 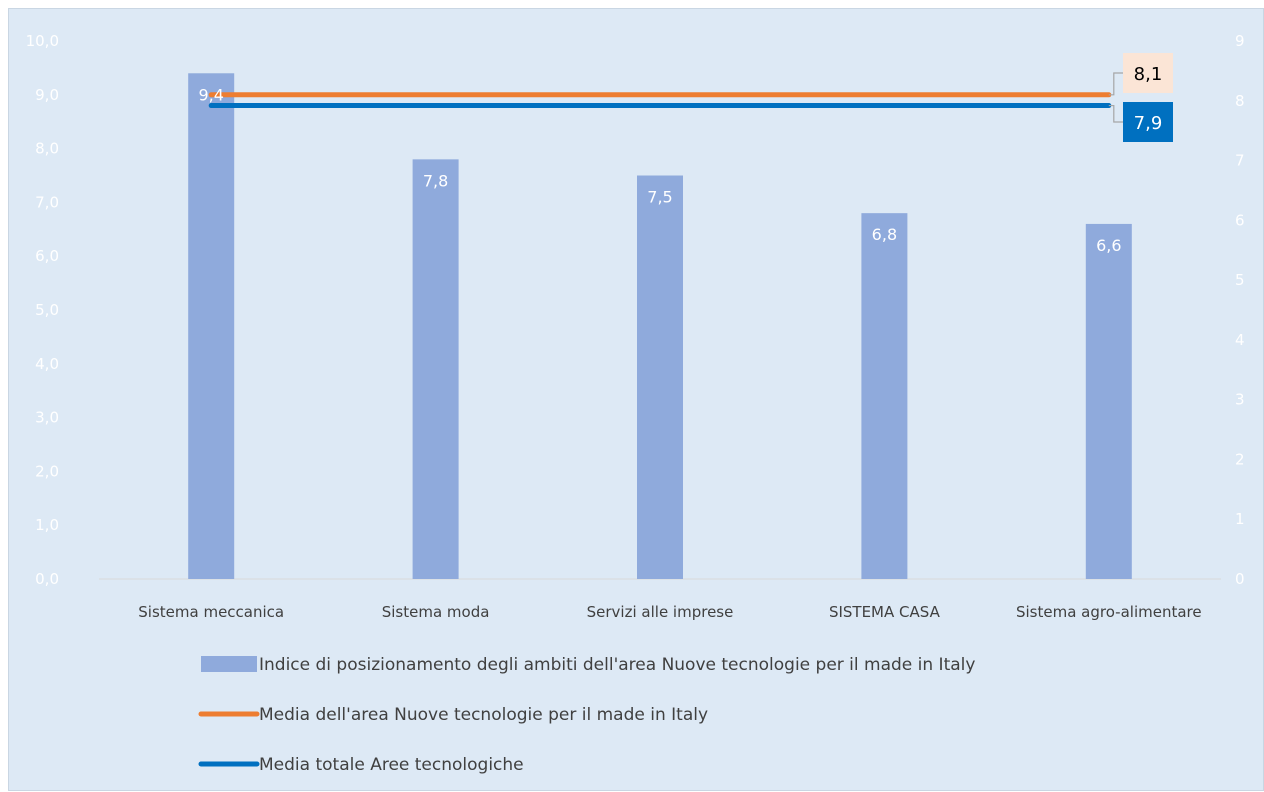 What do you see at coordinates (47, 149) in the screenshot?
I see `y-left-tick-label: 8,0` at bounding box center [47, 149].